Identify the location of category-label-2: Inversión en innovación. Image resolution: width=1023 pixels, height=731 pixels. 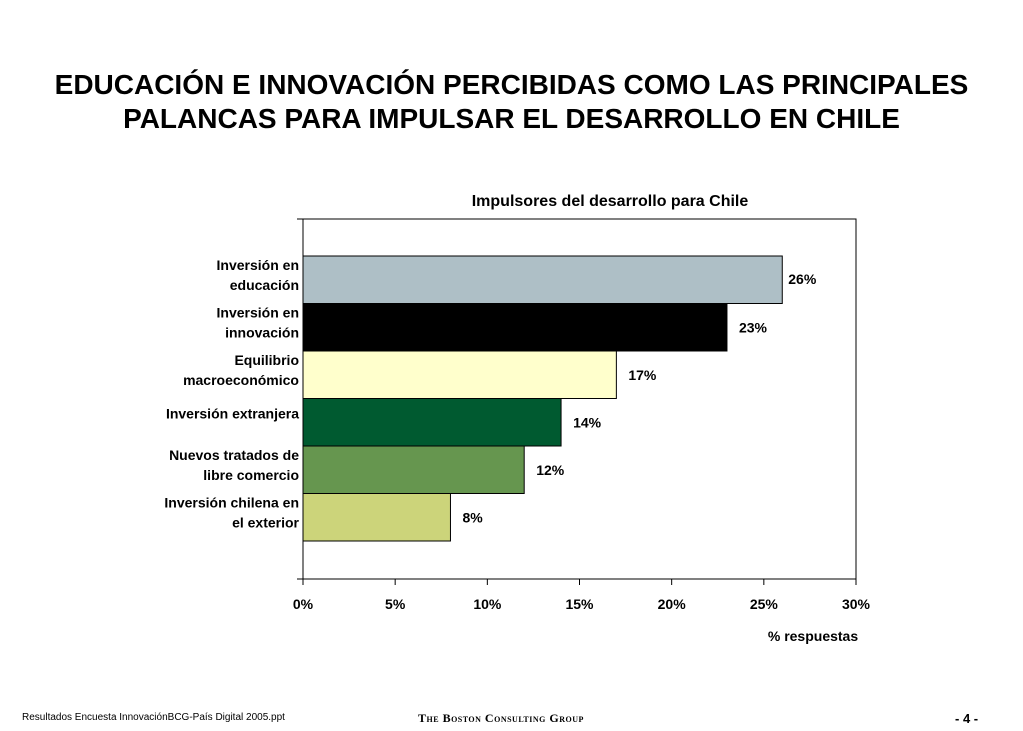
(258, 323).